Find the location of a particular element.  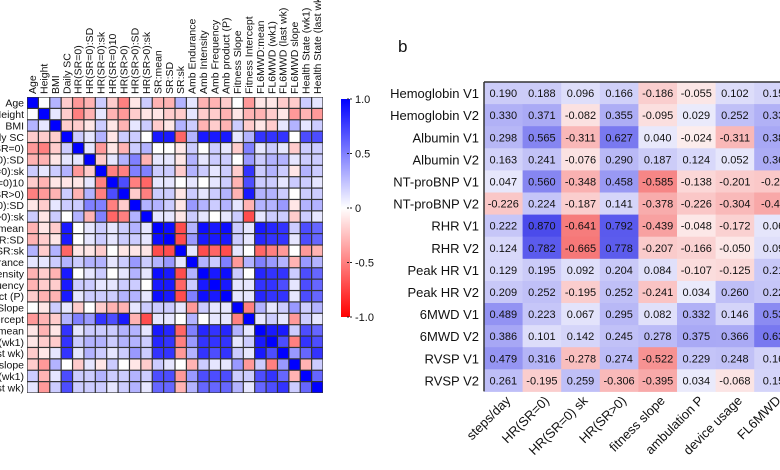

row-label: HR(SR=0):sk is located at coordinates (12, 172).